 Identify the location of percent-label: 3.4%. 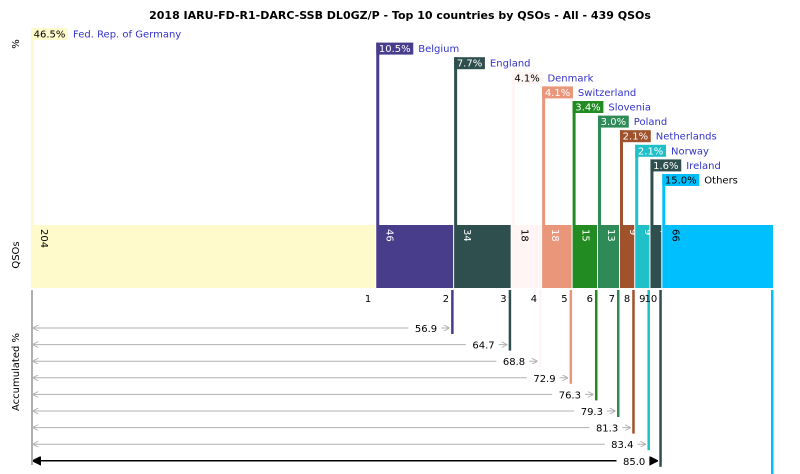
(587, 108).